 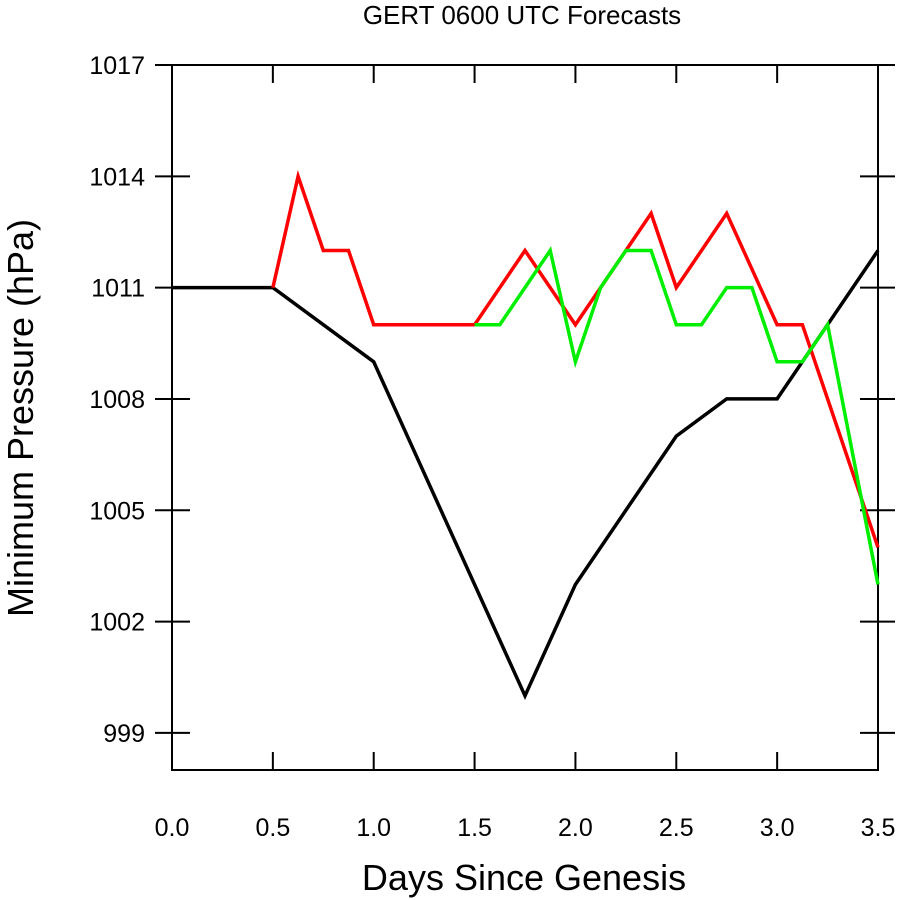 What do you see at coordinates (117, 177) in the screenshot?
I see `y-tick-label: 1014` at bounding box center [117, 177].